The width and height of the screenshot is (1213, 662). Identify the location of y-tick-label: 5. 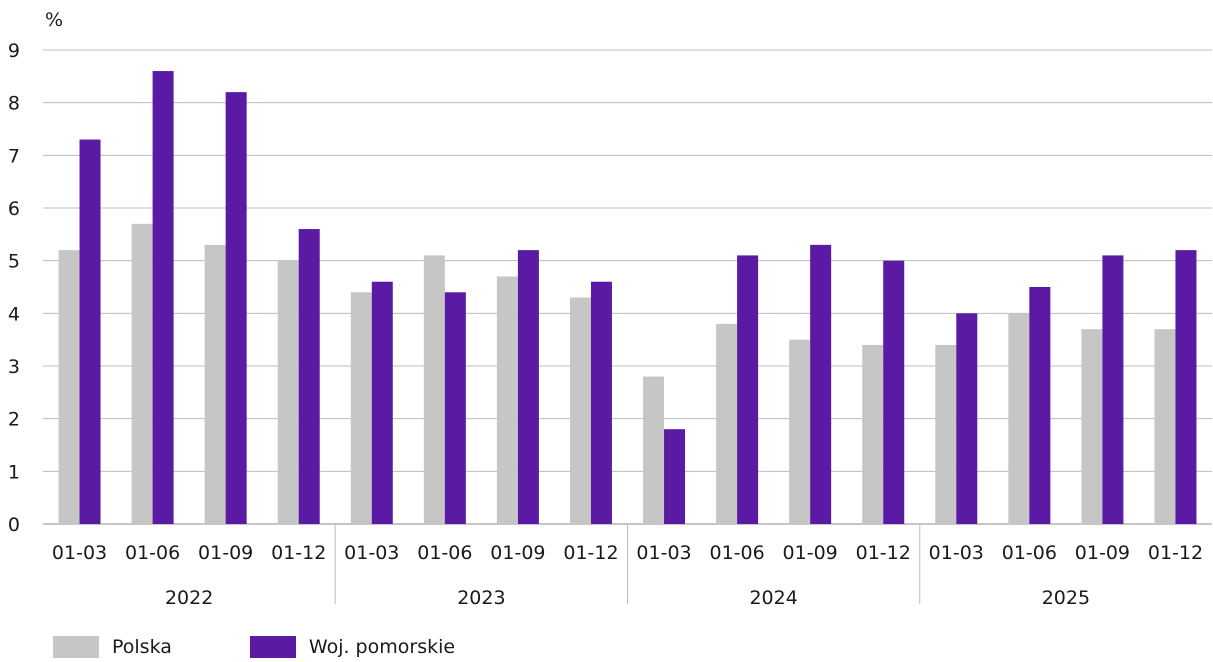
(14, 262).